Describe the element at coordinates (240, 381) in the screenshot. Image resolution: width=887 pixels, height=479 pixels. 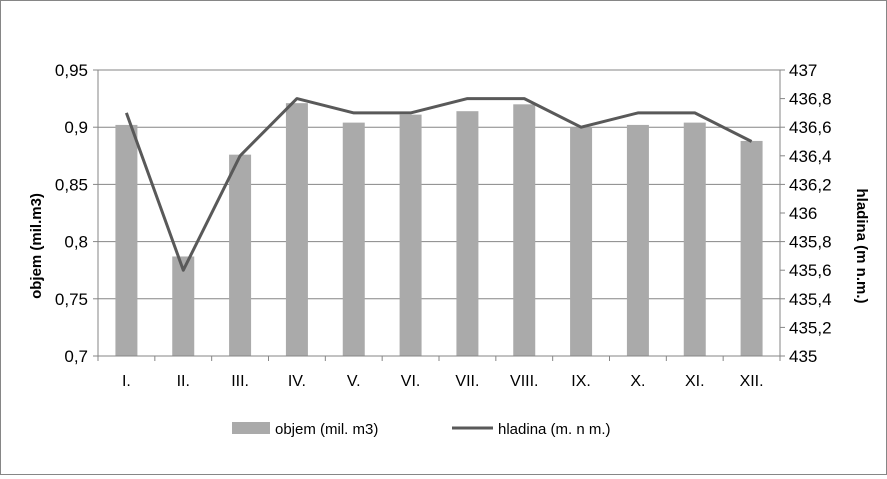
I see `x-tick-label: III.` at that location.